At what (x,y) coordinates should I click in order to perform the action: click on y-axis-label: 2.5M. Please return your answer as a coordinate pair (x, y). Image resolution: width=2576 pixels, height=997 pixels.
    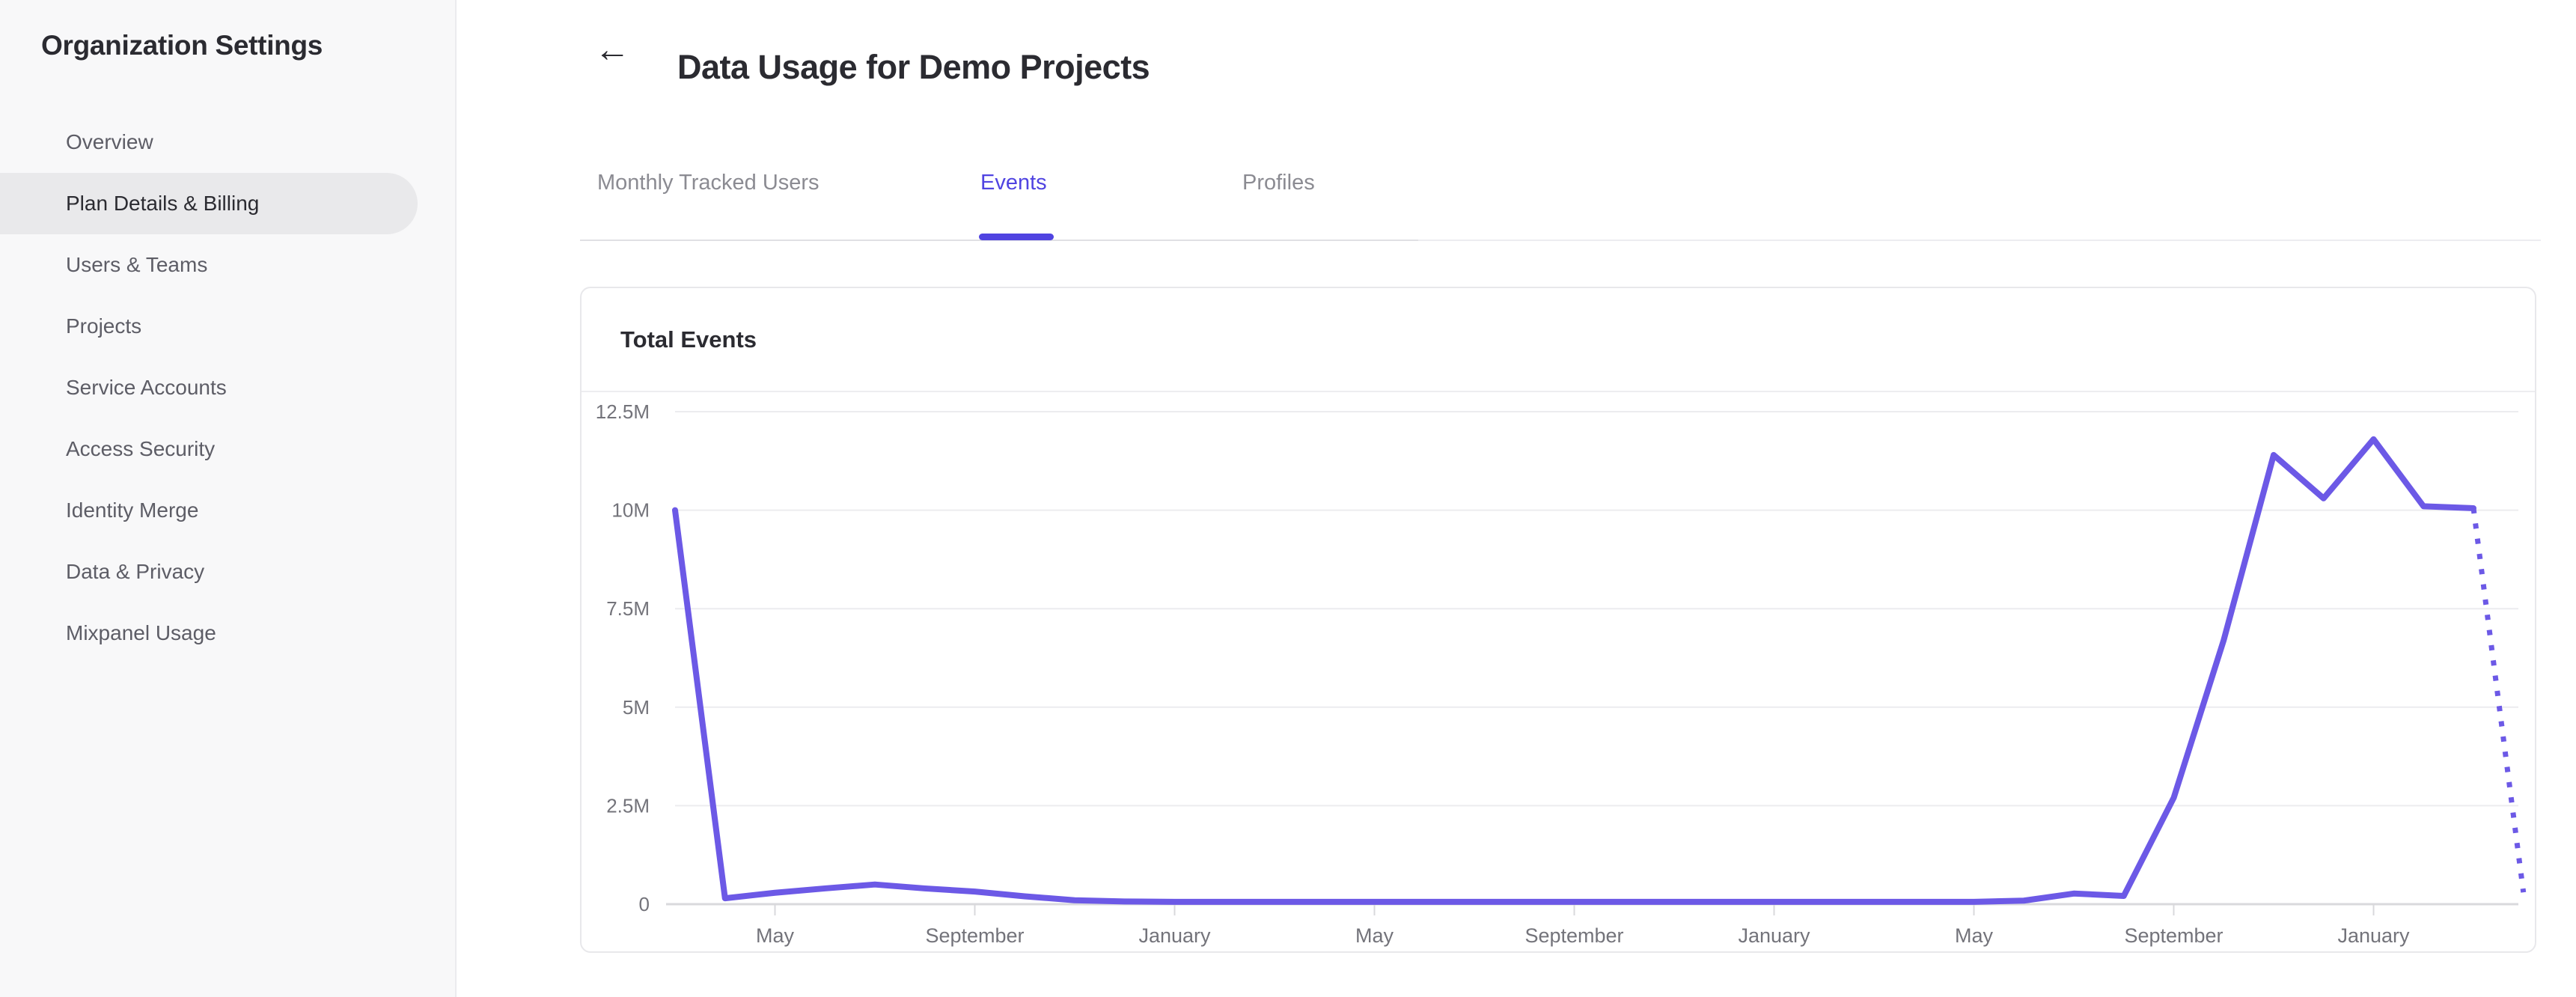
    Looking at the image, I should click on (628, 805).